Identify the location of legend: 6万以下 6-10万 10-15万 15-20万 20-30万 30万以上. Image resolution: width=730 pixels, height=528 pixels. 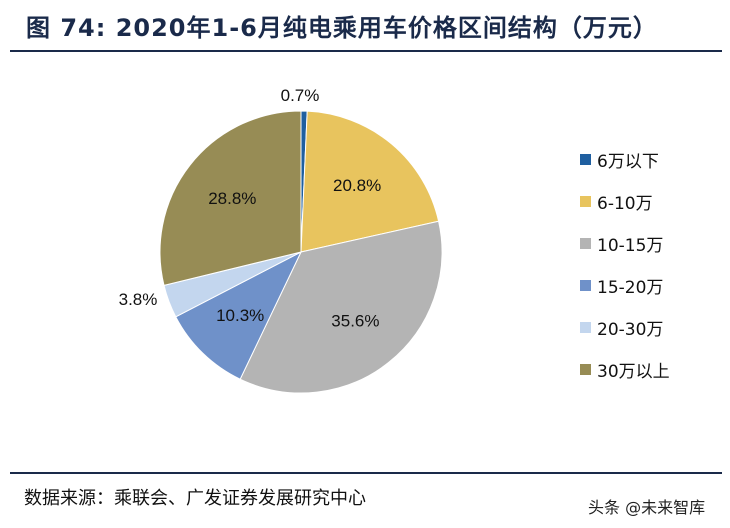
(625, 264).